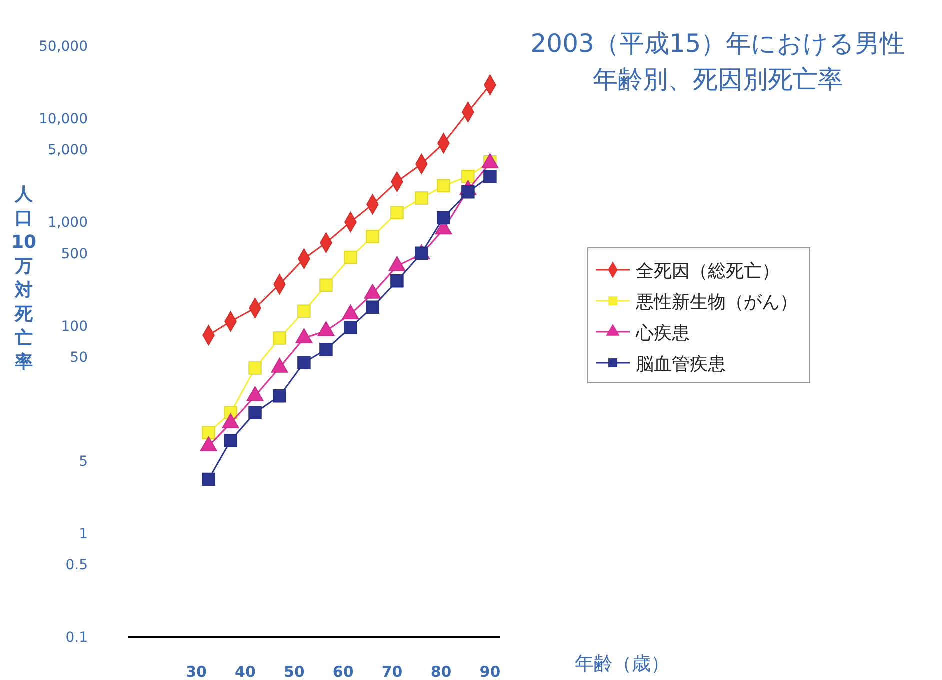  What do you see at coordinates (716, 302) in the screenshot?
I see `legend-label: 悪性新生物（がん）` at bounding box center [716, 302].